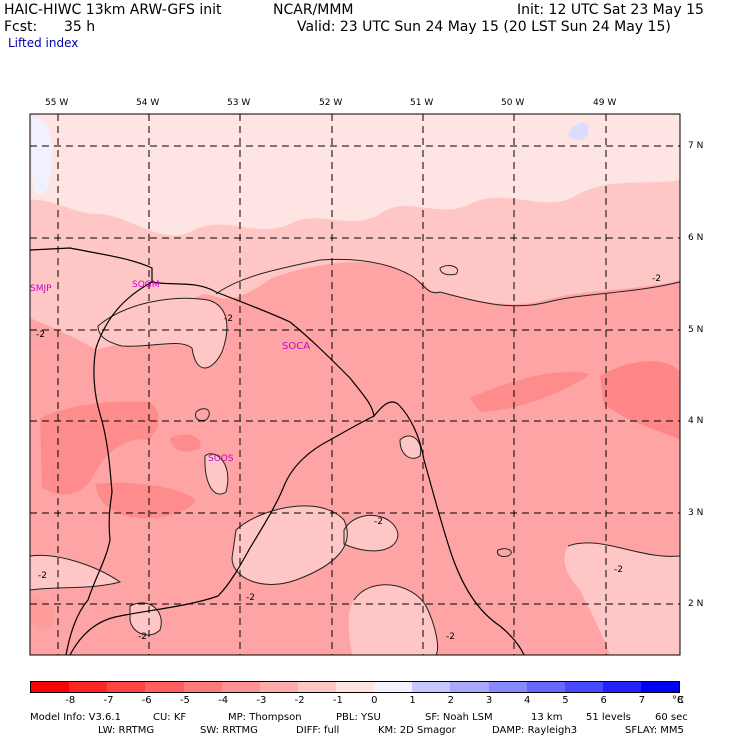 This screenshot has height=740, width=740. What do you see at coordinates (547, 717) in the screenshot?
I see `footer-resolution: 13 km` at bounding box center [547, 717].